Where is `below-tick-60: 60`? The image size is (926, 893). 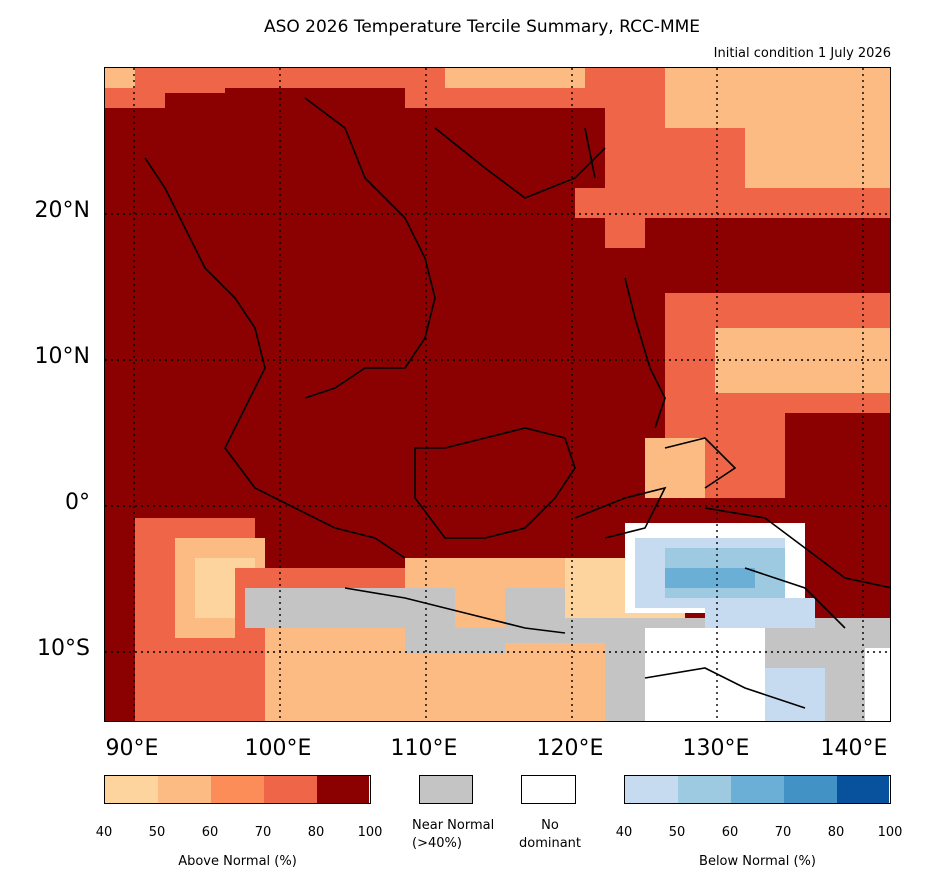
below-tick-60: 60 is located at coordinates (730, 832).